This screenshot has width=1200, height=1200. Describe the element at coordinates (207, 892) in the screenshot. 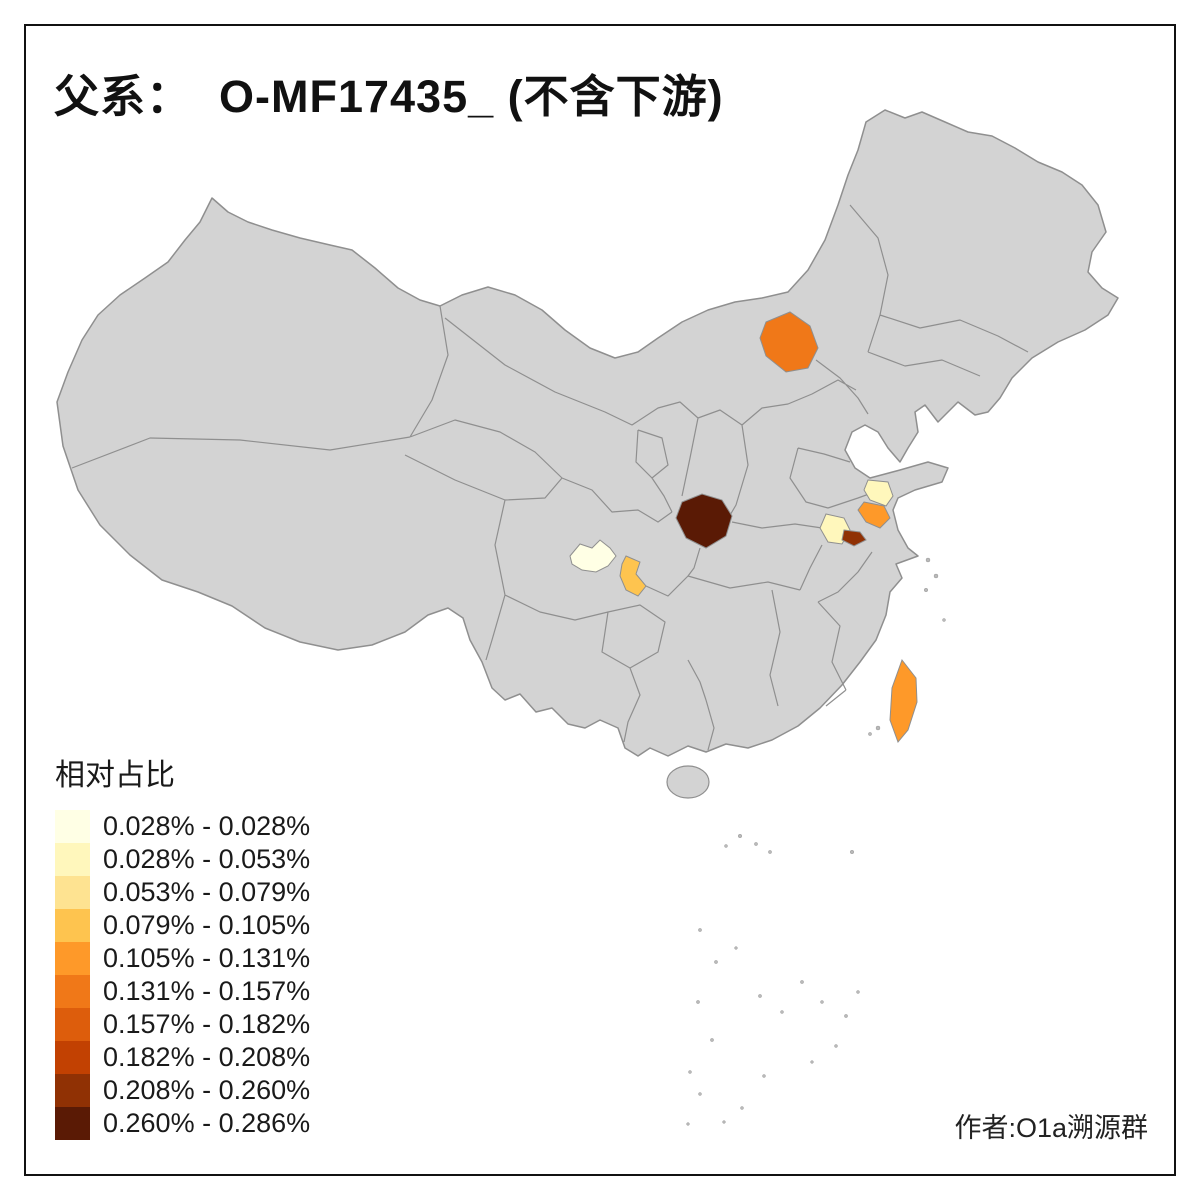

I see `legend-label: 0.053% - 0.079%` at that location.